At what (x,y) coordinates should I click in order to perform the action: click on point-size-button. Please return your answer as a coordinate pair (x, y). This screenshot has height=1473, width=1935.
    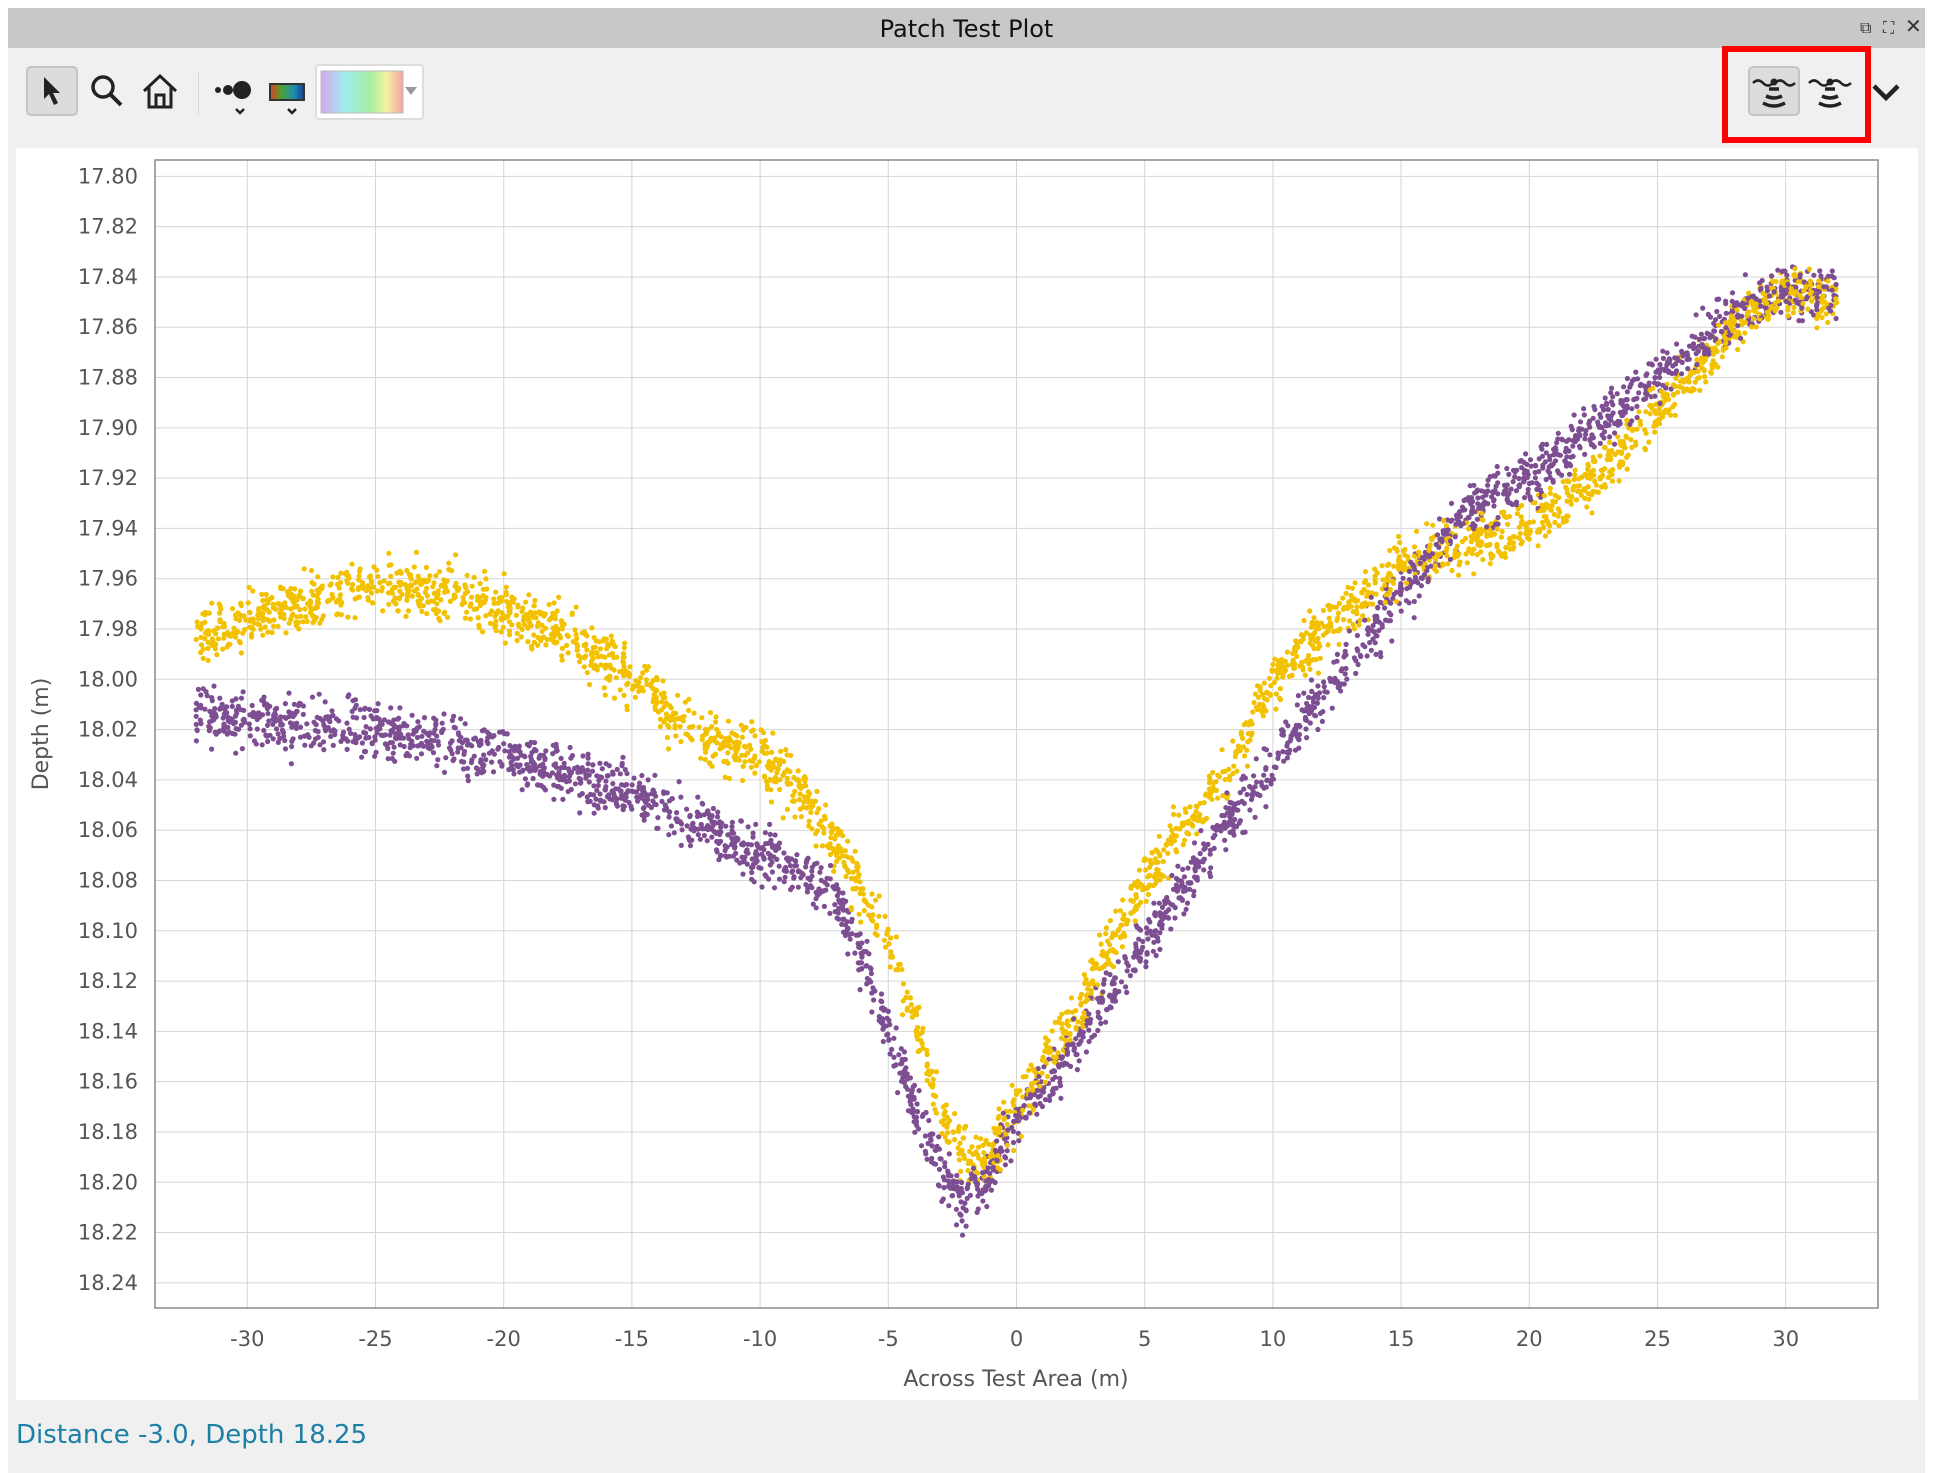
    Looking at the image, I should click on (234, 95).